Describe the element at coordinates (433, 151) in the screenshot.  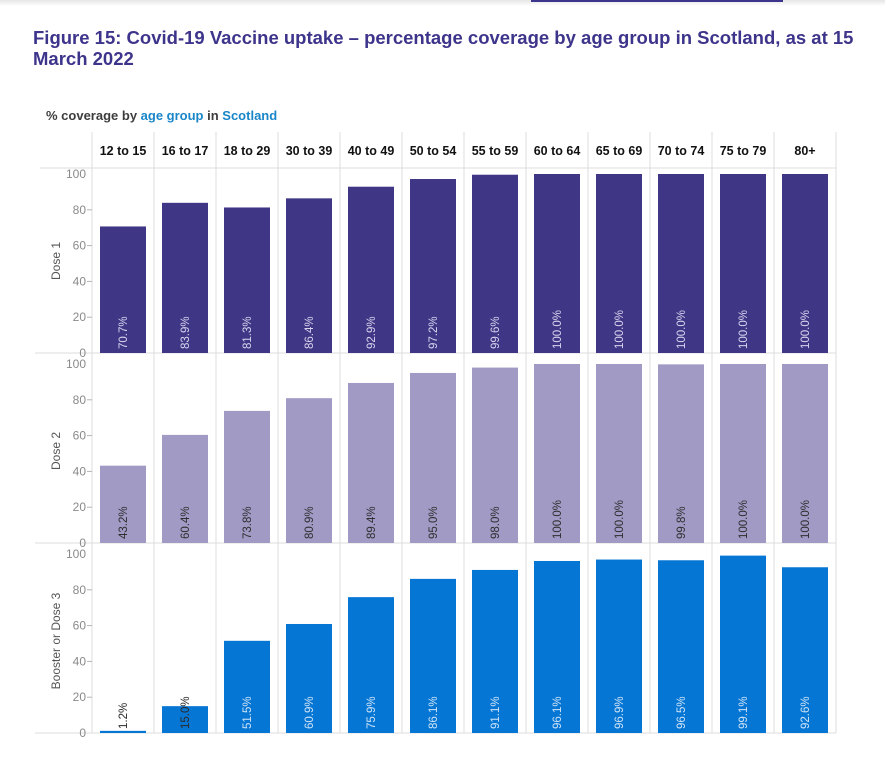
I see `age-group-header: 50 to 54` at that location.